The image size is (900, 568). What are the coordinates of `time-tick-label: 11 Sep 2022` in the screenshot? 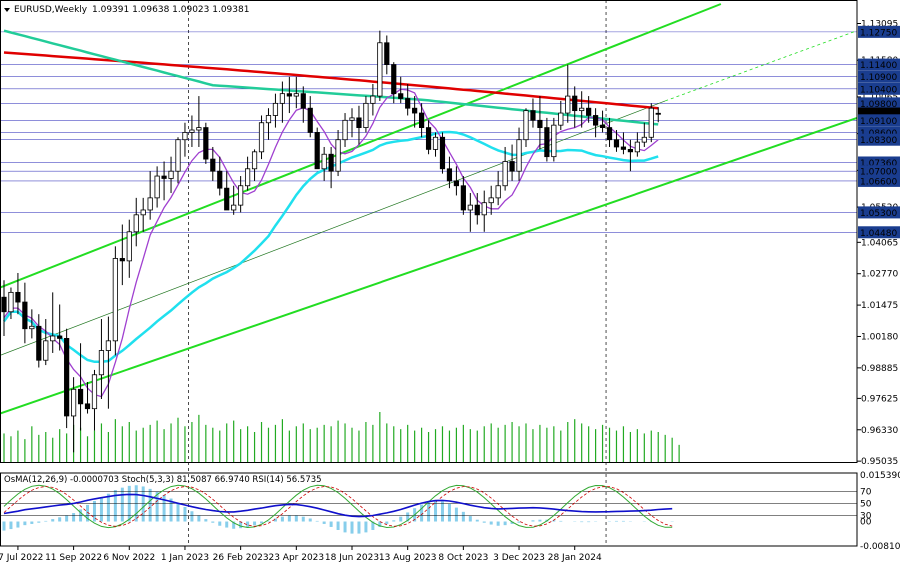 It's located at (73, 558).